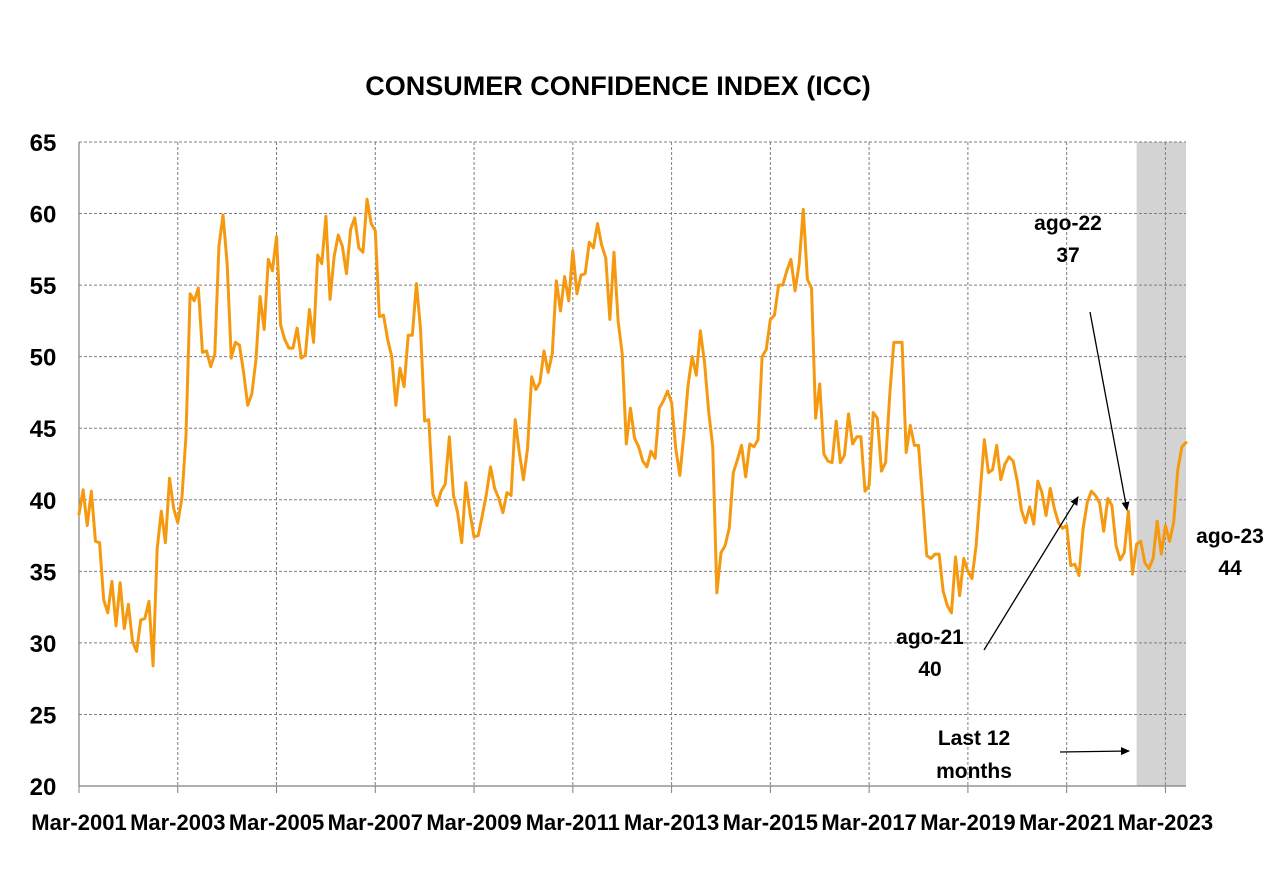 The height and width of the screenshot is (870, 1280). I want to click on chart-title: CONSUMER CONFIDENCE INDEX (ICC), so click(618, 86).